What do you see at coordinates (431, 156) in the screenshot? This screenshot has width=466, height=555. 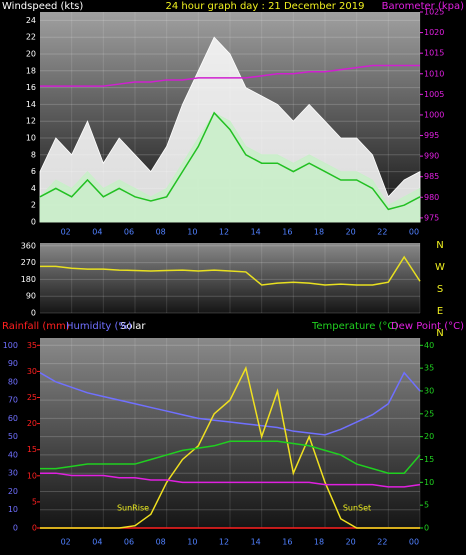 I see `y-tick-label: 990` at bounding box center [431, 156].